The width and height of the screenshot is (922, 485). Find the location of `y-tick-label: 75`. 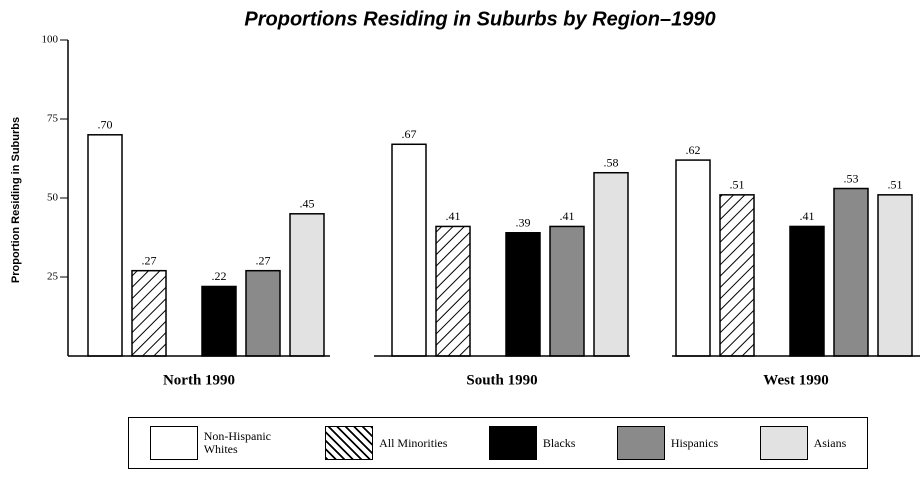

y-tick-label: 75 is located at coordinates (53, 119).